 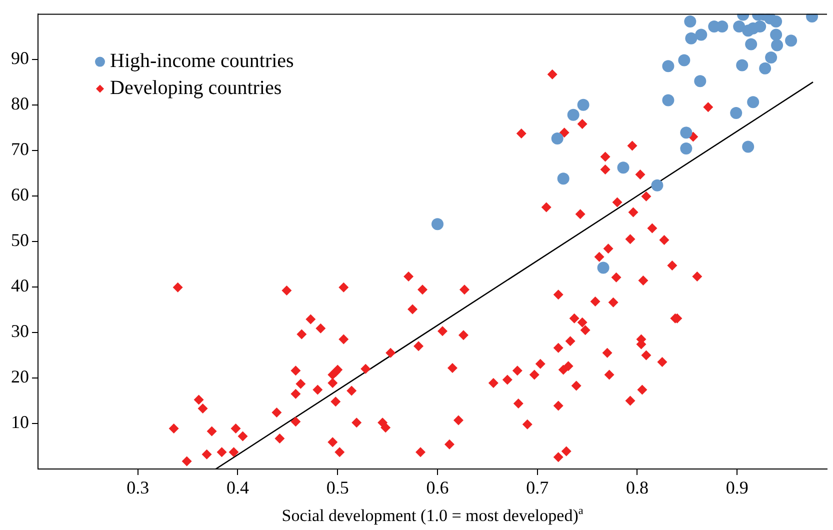 I want to click on y-tick-label: 90, so click(x=20, y=58).